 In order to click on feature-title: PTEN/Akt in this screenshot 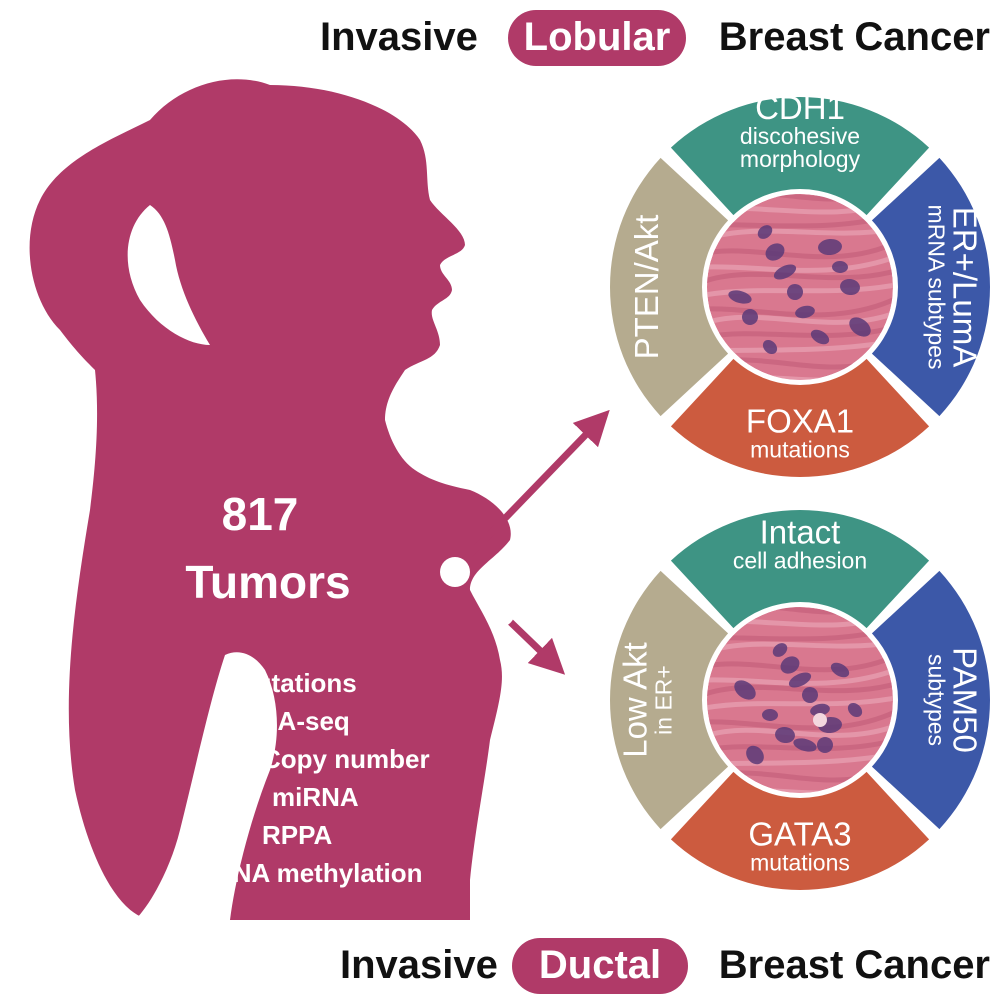, I will do `click(646, 287)`.